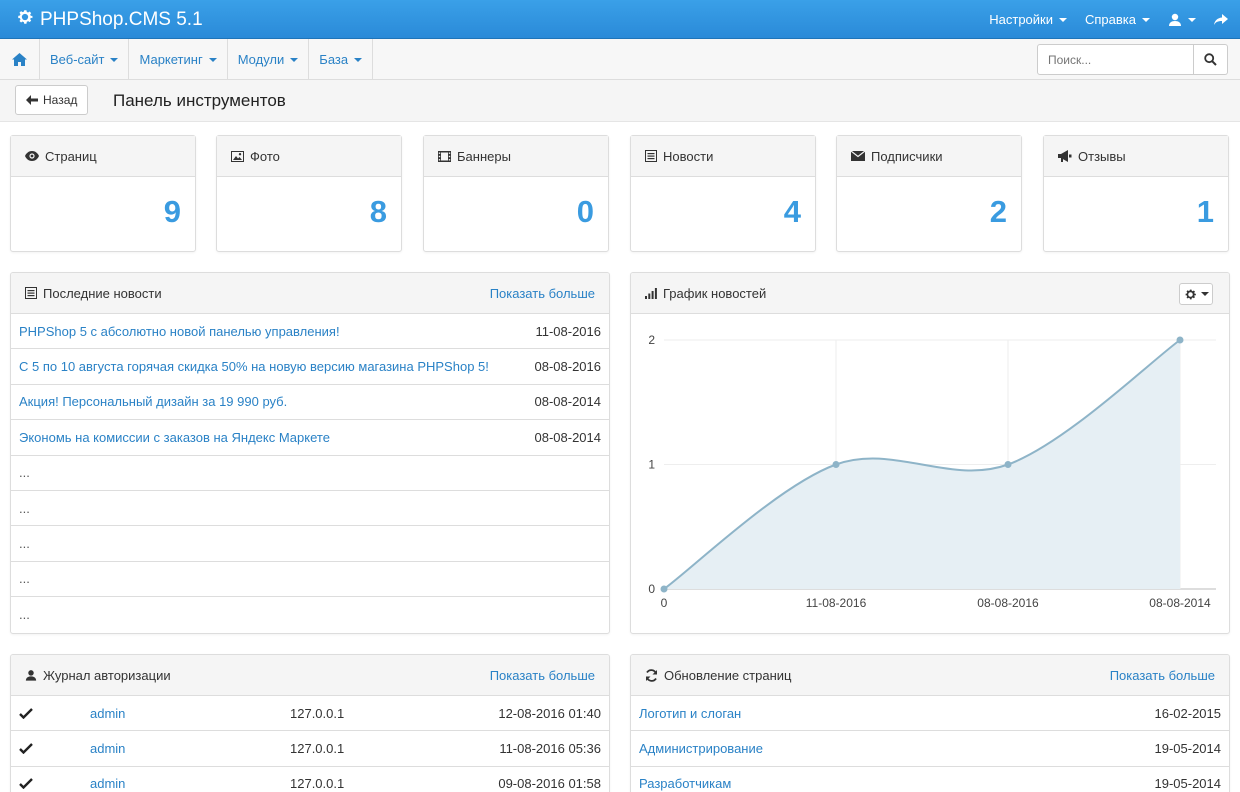 Image resolution: width=1240 pixels, height=792 pixels. I want to click on help-menu: Справка, so click(1117, 19).